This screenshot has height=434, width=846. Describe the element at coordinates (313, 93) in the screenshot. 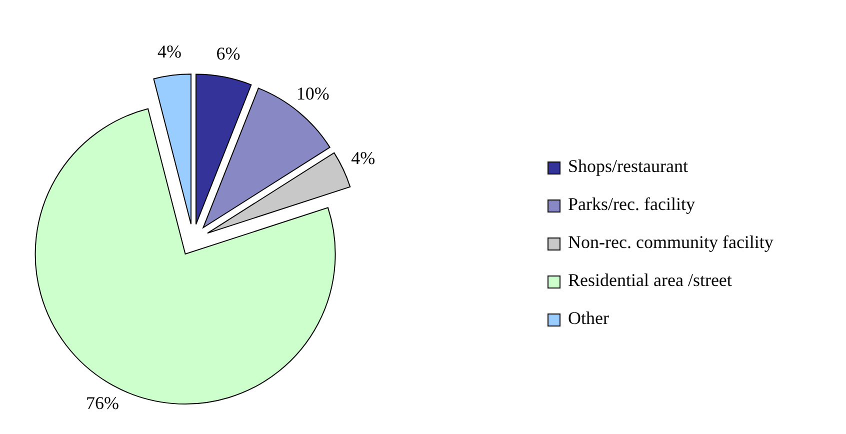

I see `data-label: 10%` at that location.